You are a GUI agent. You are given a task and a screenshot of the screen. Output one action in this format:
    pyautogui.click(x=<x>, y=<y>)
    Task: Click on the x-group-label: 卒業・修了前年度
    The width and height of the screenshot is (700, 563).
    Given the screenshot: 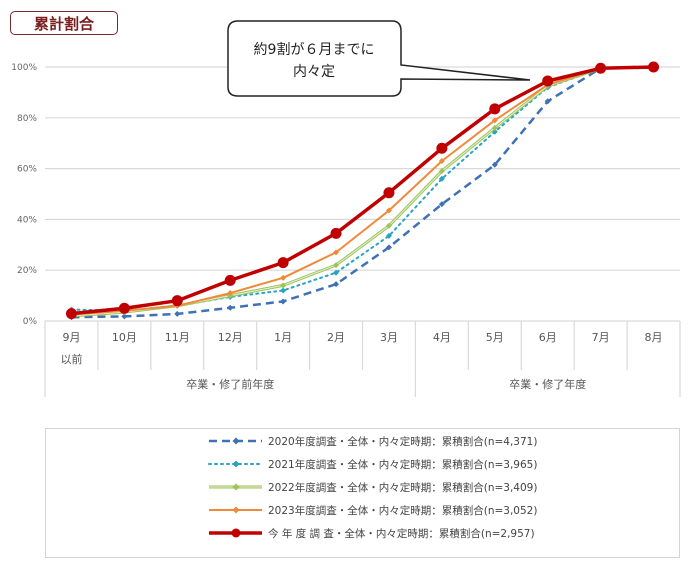 What is the action you would take?
    pyautogui.click(x=230, y=384)
    